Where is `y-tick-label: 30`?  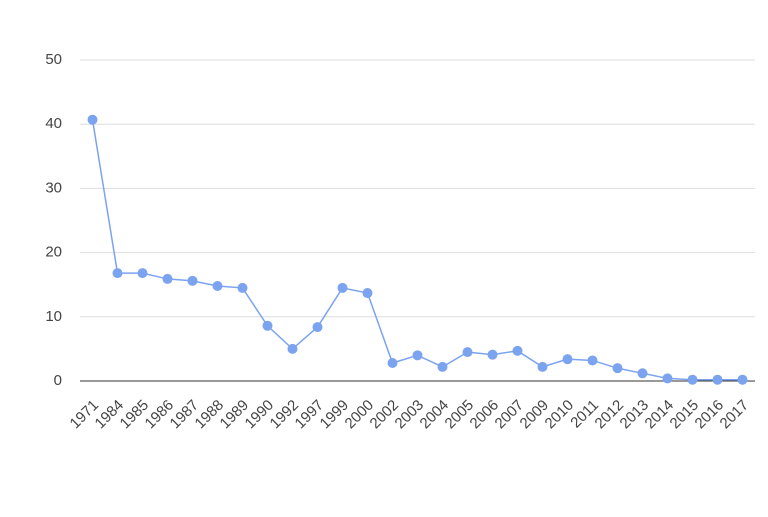
y-tick-label: 30 is located at coordinates (53, 187).